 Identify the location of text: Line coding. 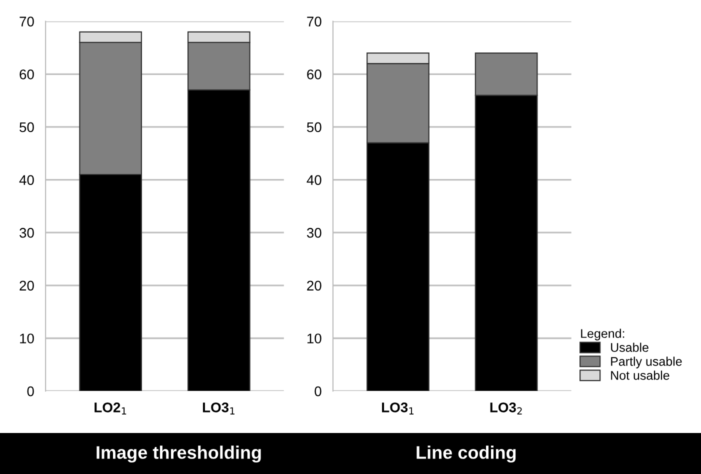
(466, 454).